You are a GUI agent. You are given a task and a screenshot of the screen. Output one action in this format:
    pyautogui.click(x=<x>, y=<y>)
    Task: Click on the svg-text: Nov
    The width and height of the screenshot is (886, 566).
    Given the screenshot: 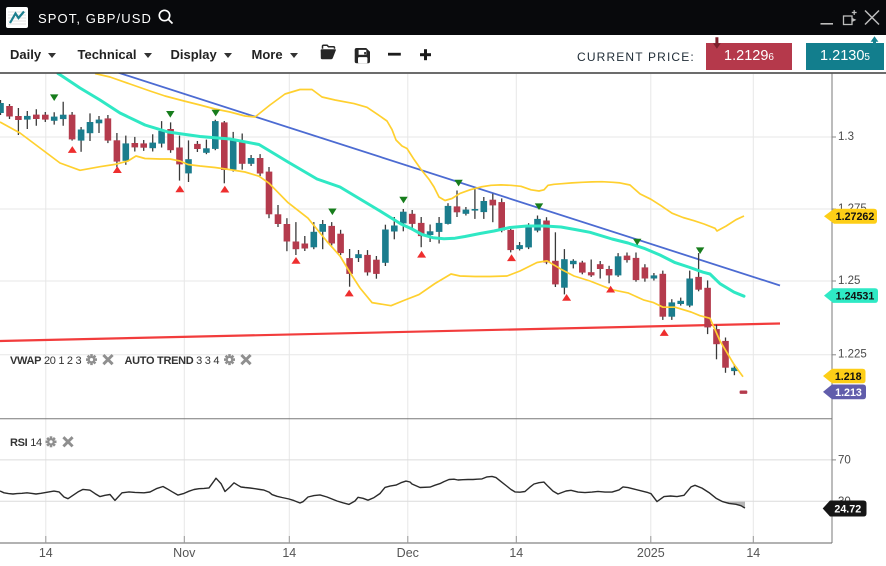 What is the action you would take?
    pyautogui.click(x=184, y=553)
    